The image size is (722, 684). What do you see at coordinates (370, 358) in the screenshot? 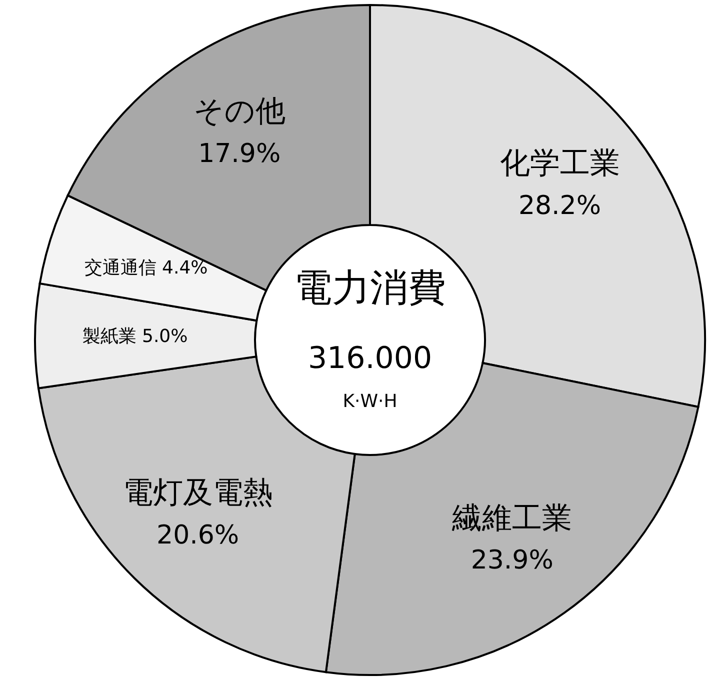
I see `annotation: 316.000` at bounding box center [370, 358].